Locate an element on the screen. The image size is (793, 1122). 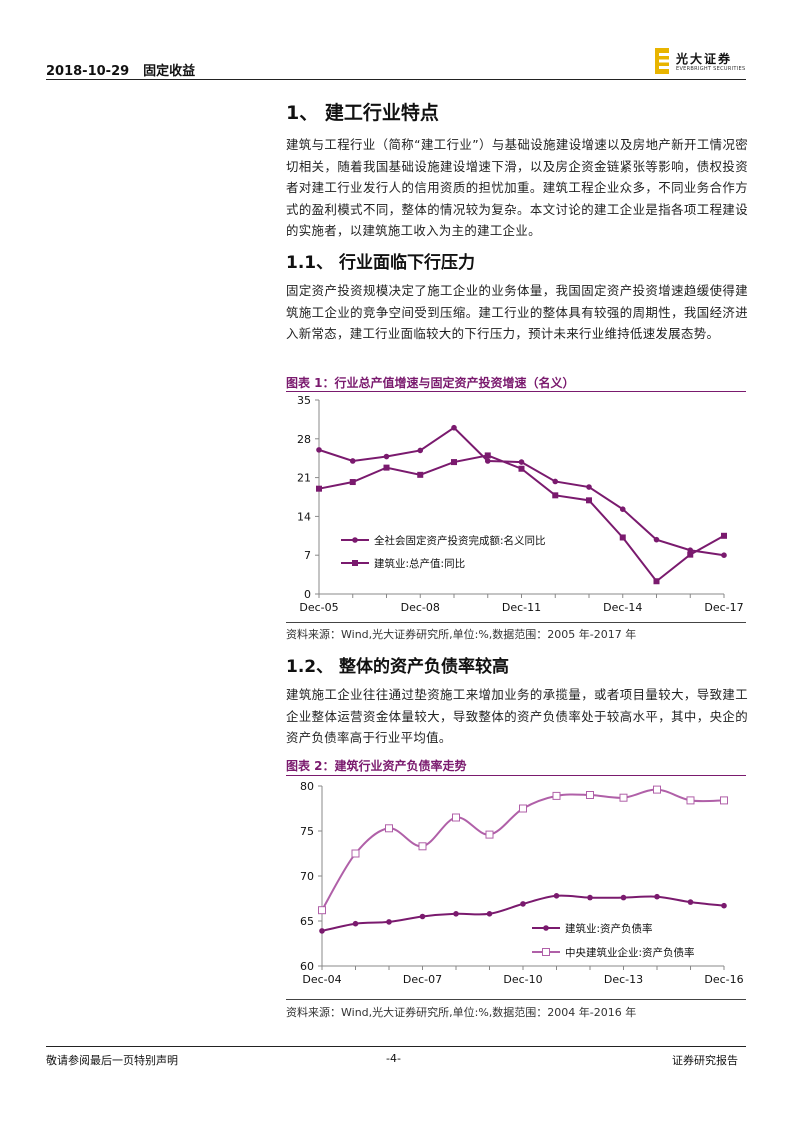
chart-2-x-tick-label: Dec-07 is located at coordinates (422, 979).